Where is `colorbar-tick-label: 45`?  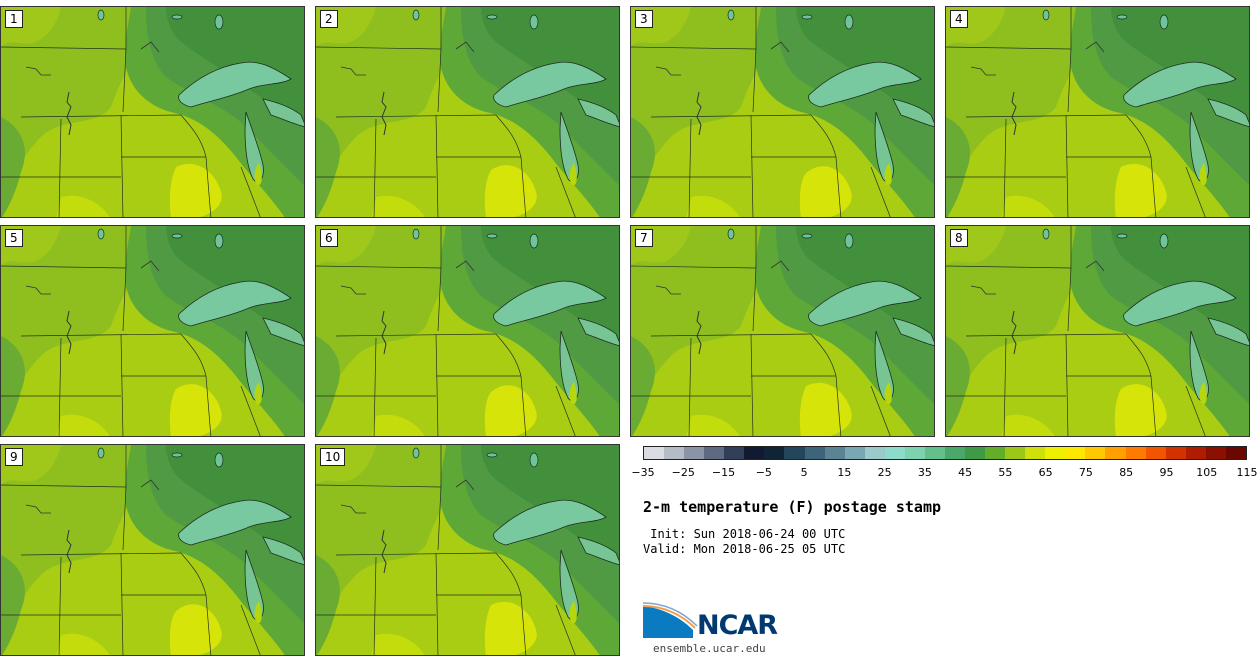 colorbar-tick-label: 45 is located at coordinates (965, 472).